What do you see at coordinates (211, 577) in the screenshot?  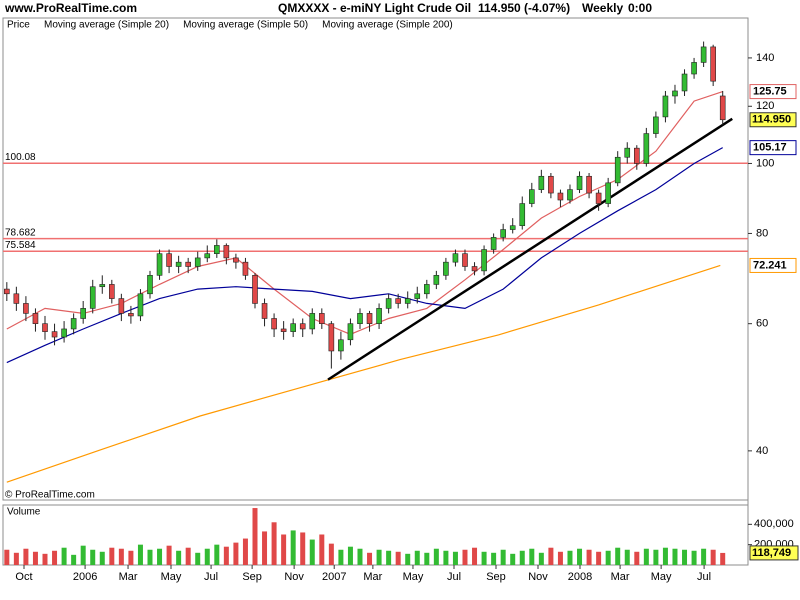 I see `x-tick-label: Jul` at bounding box center [211, 577].